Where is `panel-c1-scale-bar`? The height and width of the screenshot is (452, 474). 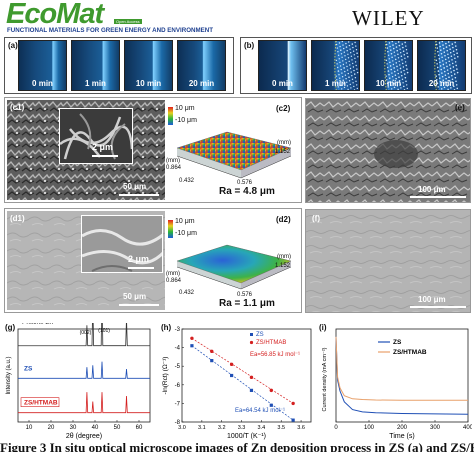
panel-c1-scale-bar is located at coordinates (139, 195).